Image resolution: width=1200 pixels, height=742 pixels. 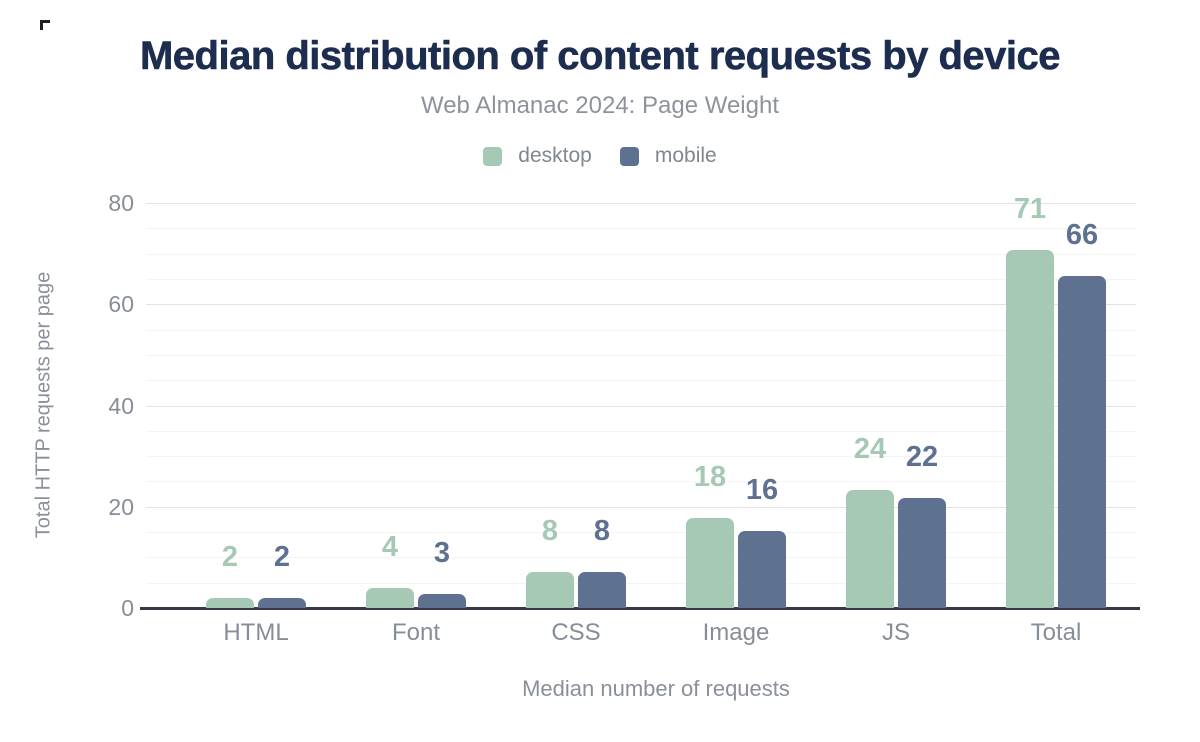 I want to click on value-label-desktop-total: 71, so click(x=1030, y=208).